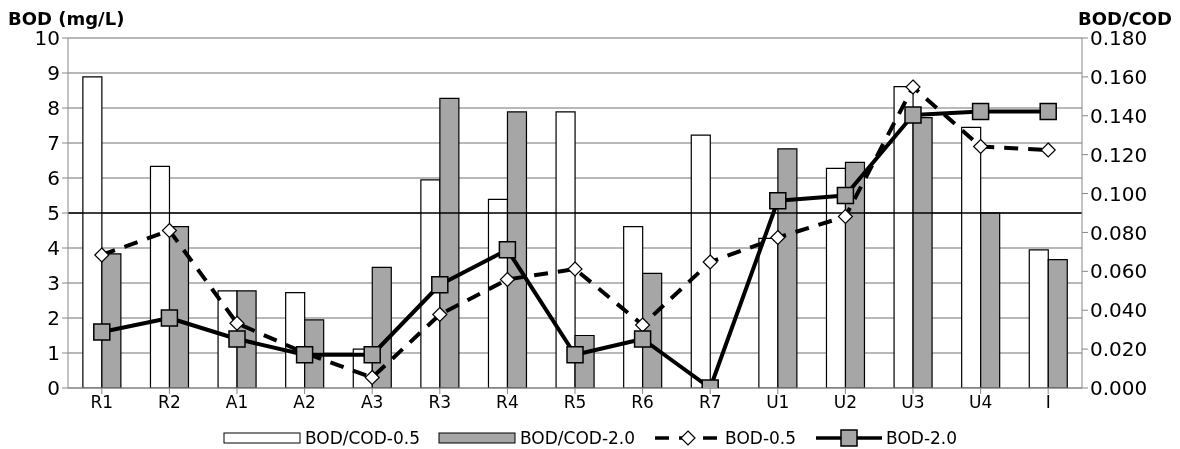 Image resolution: width=1180 pixels, height=449 pixels. What do you see at coordinates (1119, 193) in the screenshot?
I see `y2-tick-label: 0.100` at bounding box center [1119, 193].